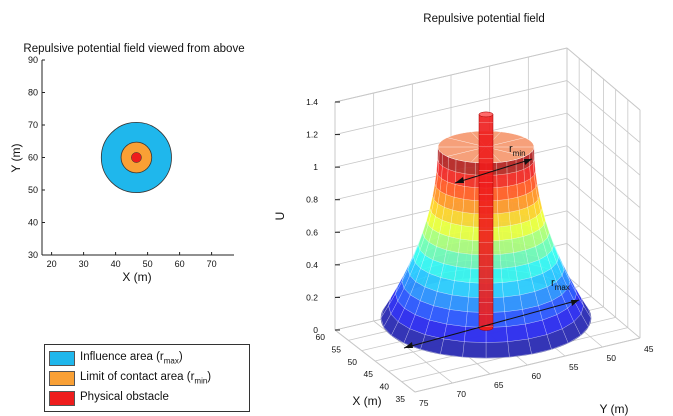 This screenshot has width=673, height=416. What do you see at coordinates (424, 403) in the screenshot?
I see `y-tick-label: 75` at bounding box center [424, 403].